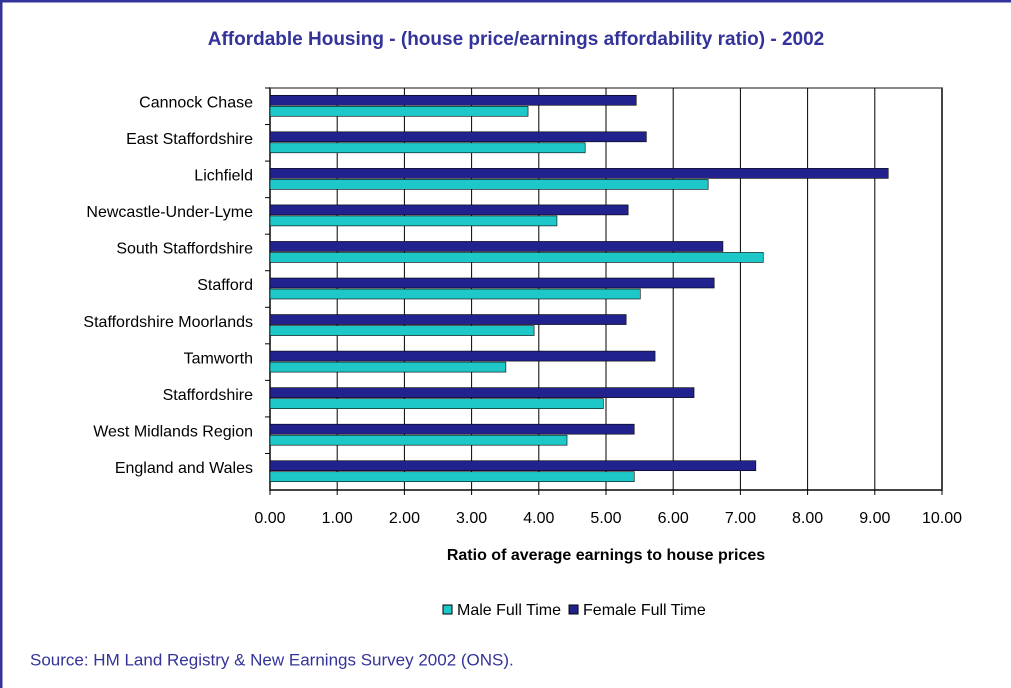 The height and width of the screenshot is (688, 1011). I want to click on y-tick-label: Stafford, so click(225, 285).